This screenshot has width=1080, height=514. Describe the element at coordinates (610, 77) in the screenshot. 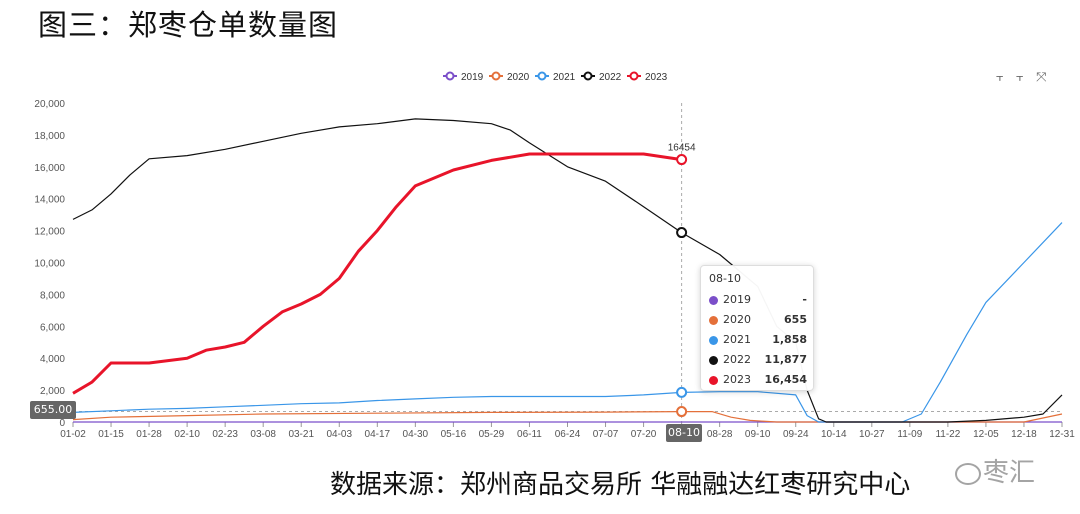

I see `legend-item-2022: 2022` at that location.